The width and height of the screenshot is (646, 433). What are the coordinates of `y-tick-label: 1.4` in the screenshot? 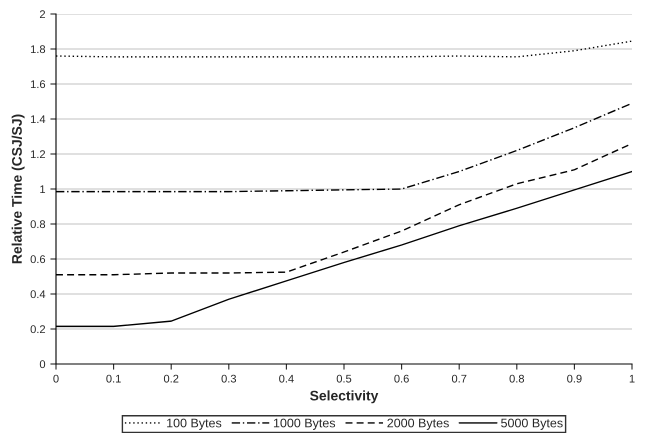 It's located at (38, 119).